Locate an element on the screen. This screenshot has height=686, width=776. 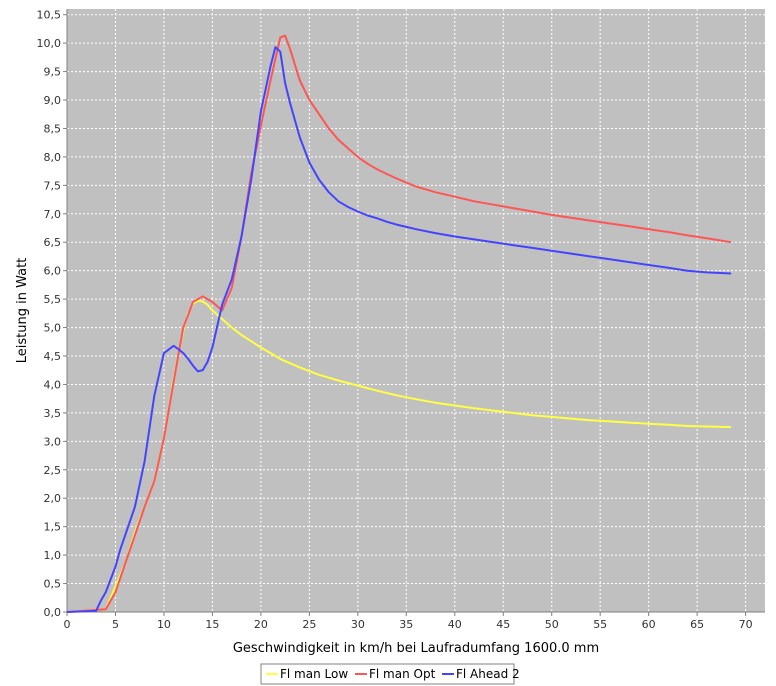
y-axis-title: Leistung in Watt is located at coordinates (22, 311).